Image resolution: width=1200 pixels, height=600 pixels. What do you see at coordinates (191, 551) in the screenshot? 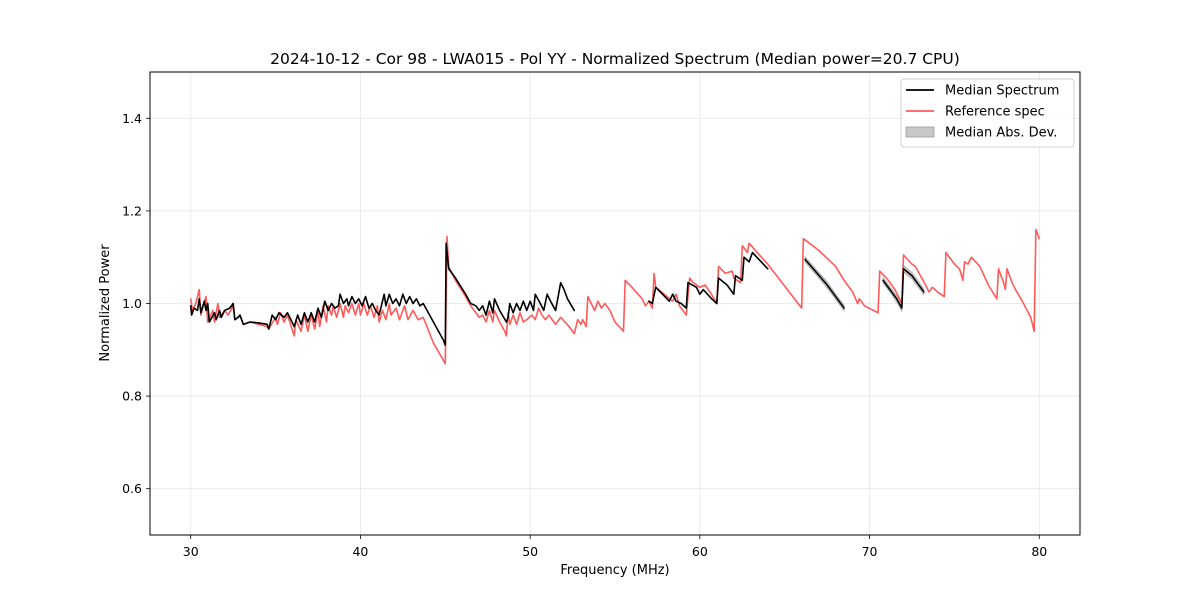
I see `x-tick-label: 30` at bounding box center [191, 551].